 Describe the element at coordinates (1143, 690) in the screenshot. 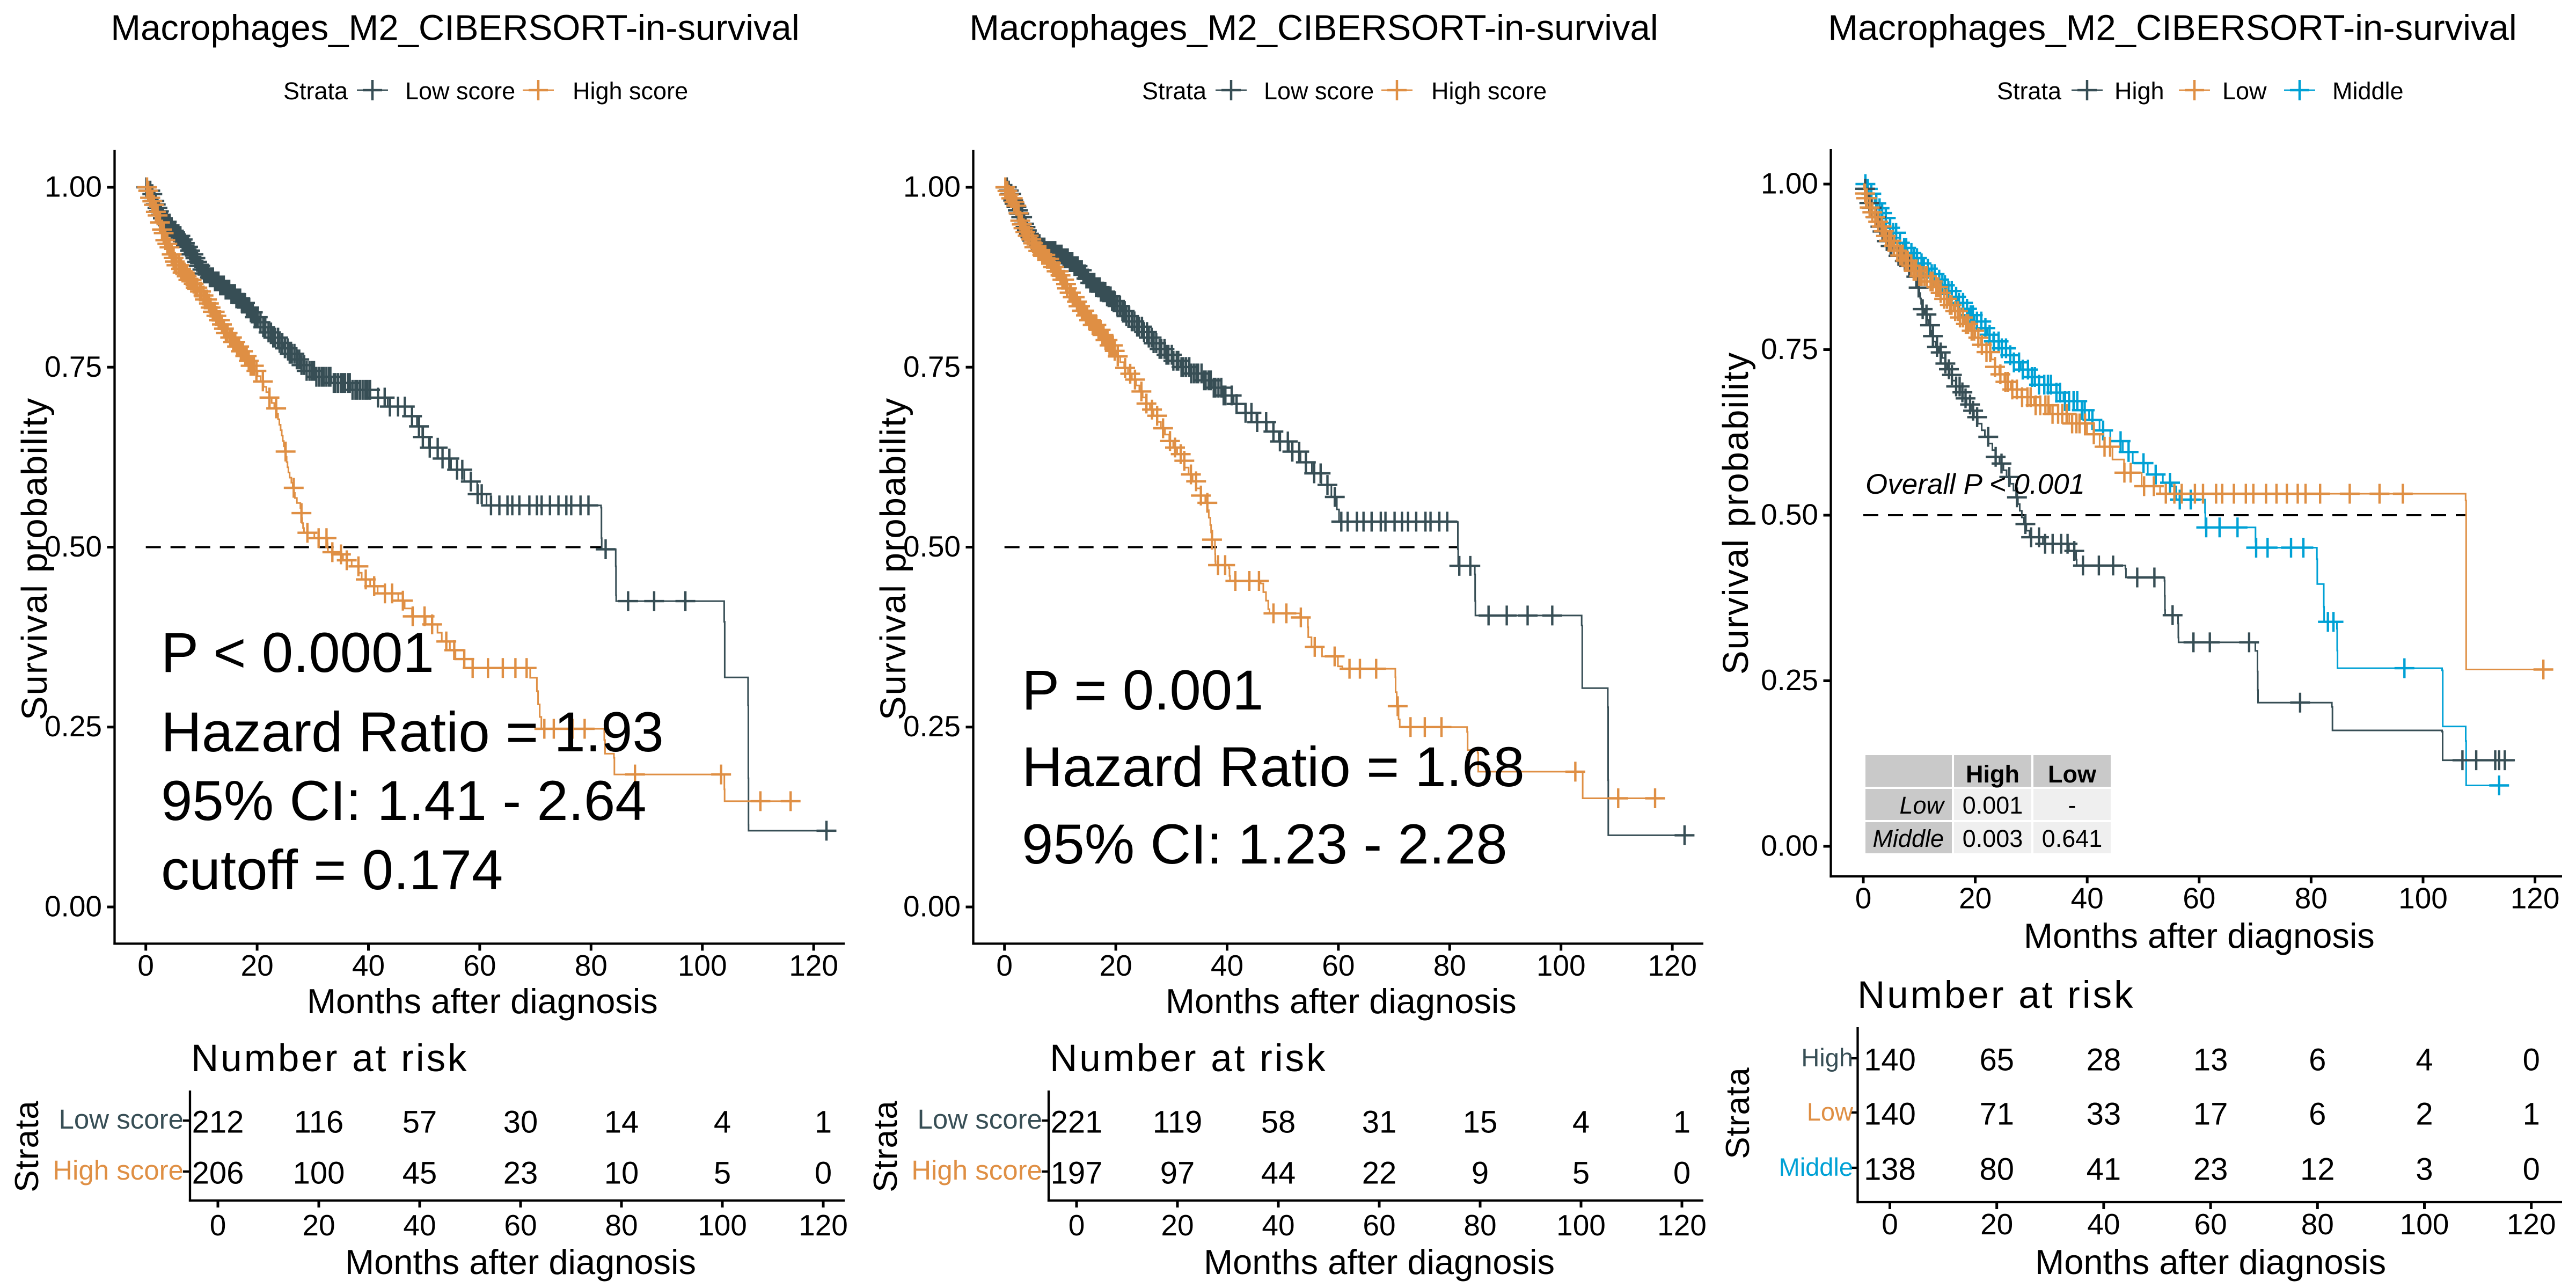

I see `svg-text: P = 0.001` at that location.